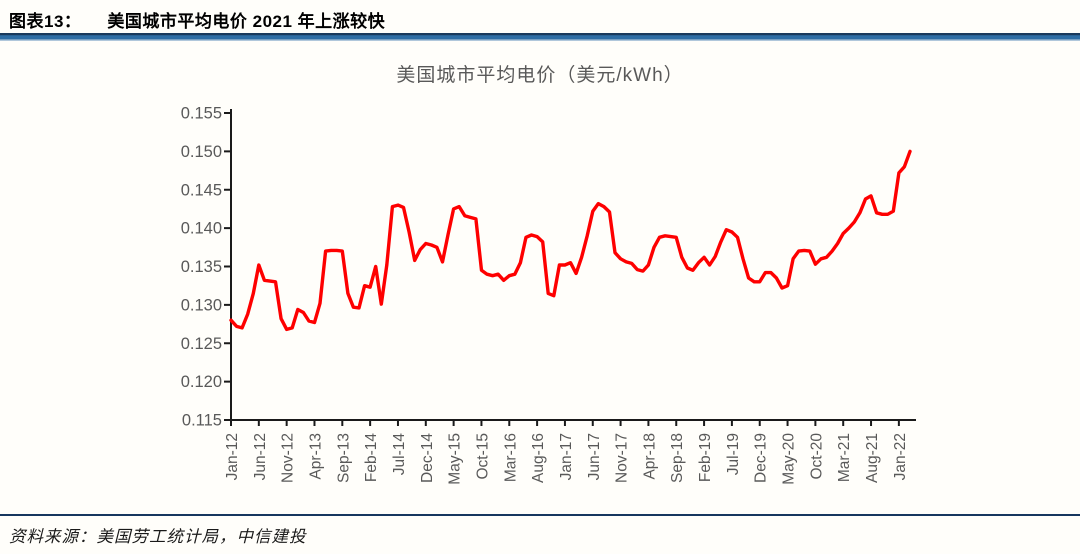  Describe the element at coordinates (482, 456) in the screenshot. I see `x-tick-label: Oct-15` at that location.